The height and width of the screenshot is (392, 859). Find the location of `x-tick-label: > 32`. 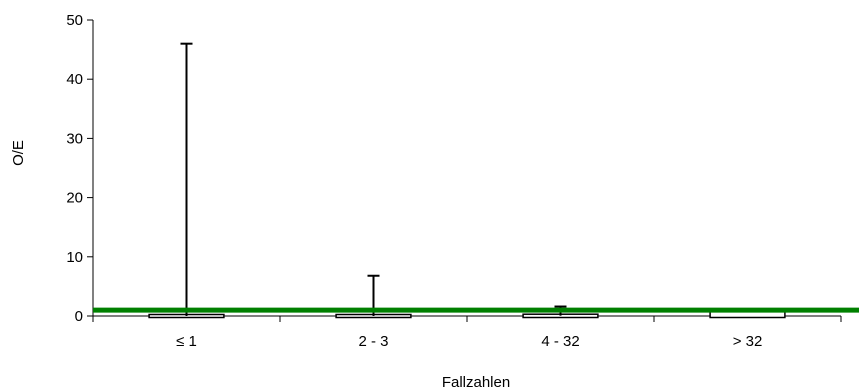

x-tick-label: > 32 is located at coordinates (748, 341).